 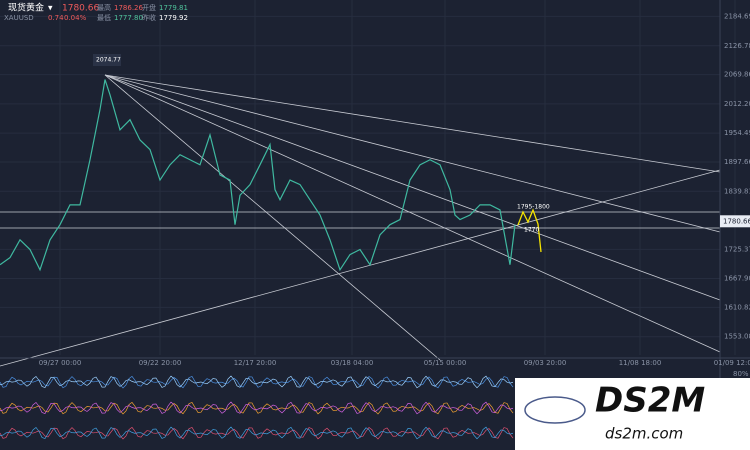 What do you see at coordinates (104, 7) in the screenshot?
I see `field-label: 最高` at bounding box center [104, 7].